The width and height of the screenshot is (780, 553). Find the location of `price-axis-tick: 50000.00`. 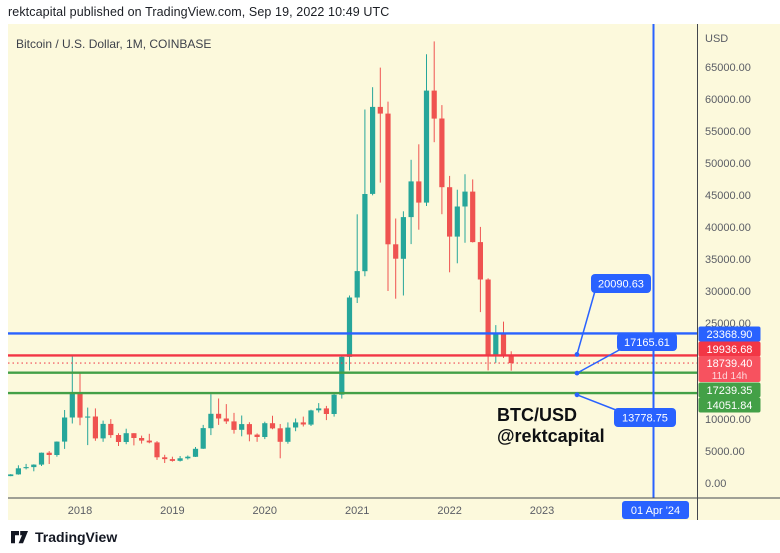

price-axis-tick: 50000.00 is located at coordinates (728, 164).